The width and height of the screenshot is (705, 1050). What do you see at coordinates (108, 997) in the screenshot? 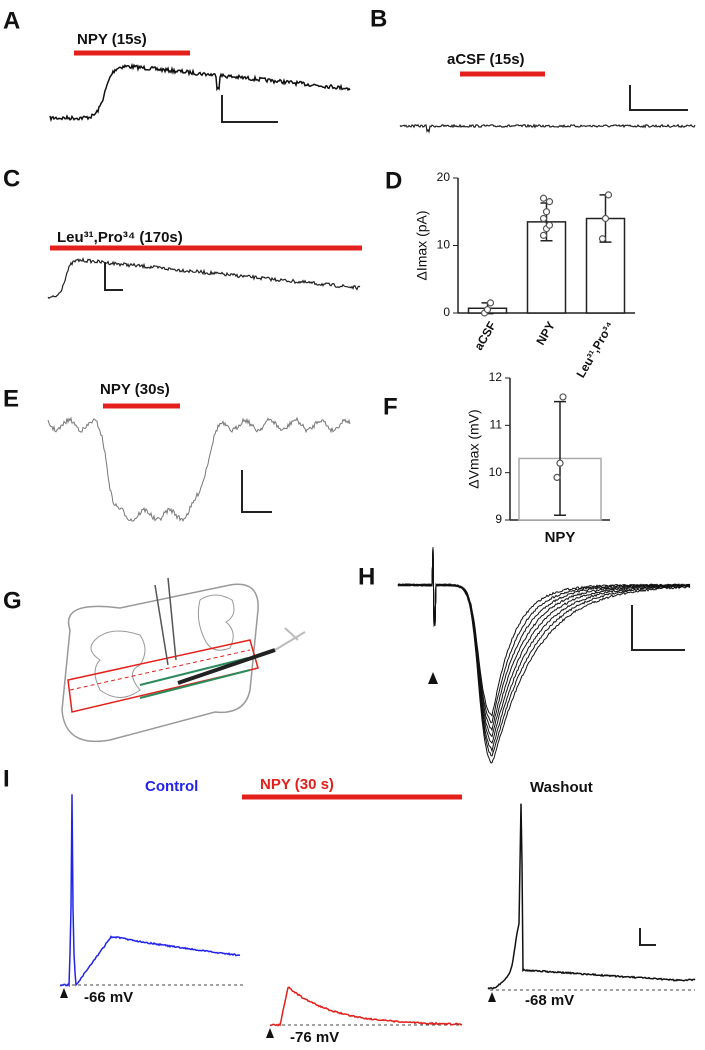
I see `potential-label: -66 mV` at bounding box center [108, 997].